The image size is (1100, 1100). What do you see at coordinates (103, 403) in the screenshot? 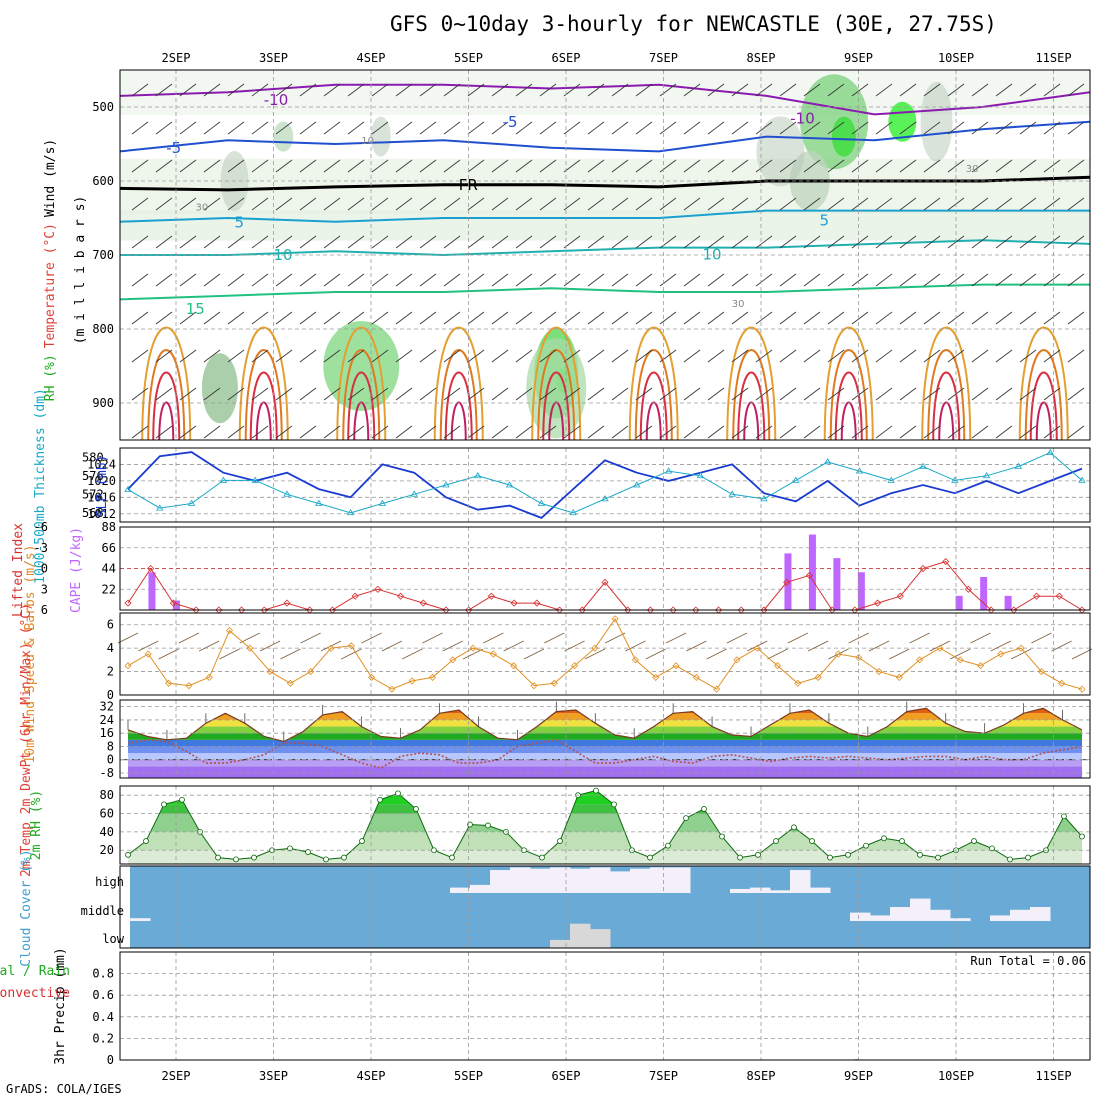
I see `y-tick-pressure-900: 900` at bounding box center [103, 403].